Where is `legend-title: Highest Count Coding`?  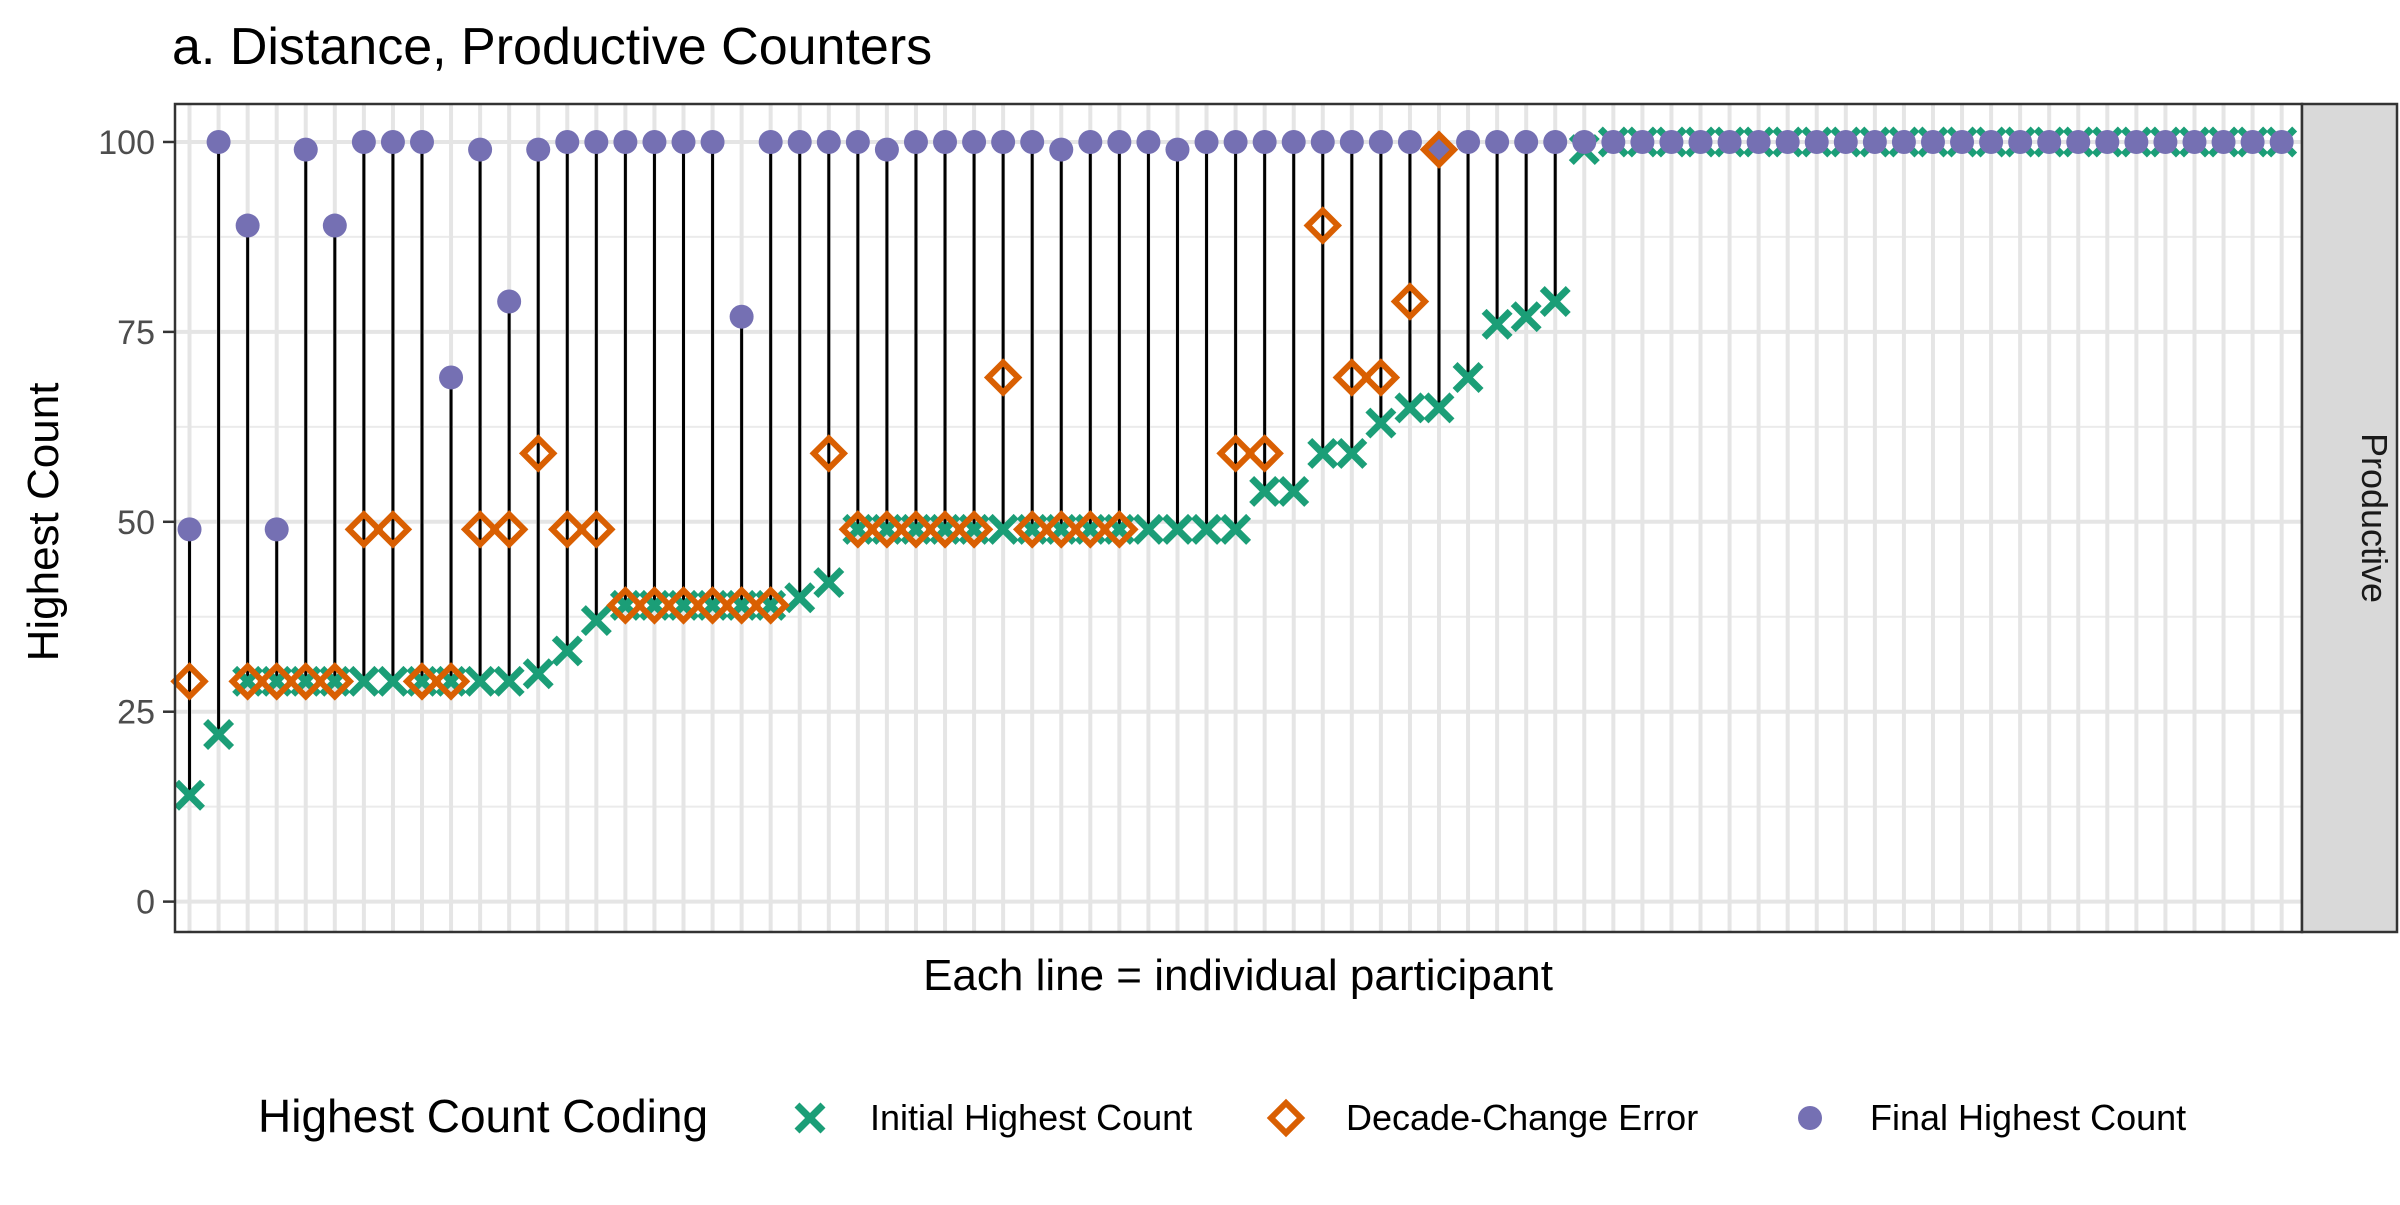 legend-title: Highest Count Coding is located at coordinates (483, 1116).